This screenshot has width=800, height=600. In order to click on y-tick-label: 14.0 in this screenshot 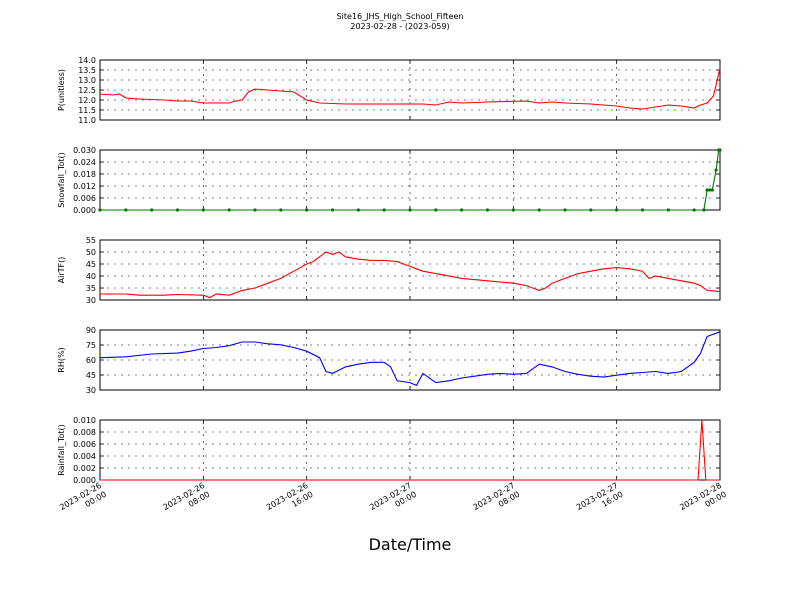, I will do `click(87, 60)`.